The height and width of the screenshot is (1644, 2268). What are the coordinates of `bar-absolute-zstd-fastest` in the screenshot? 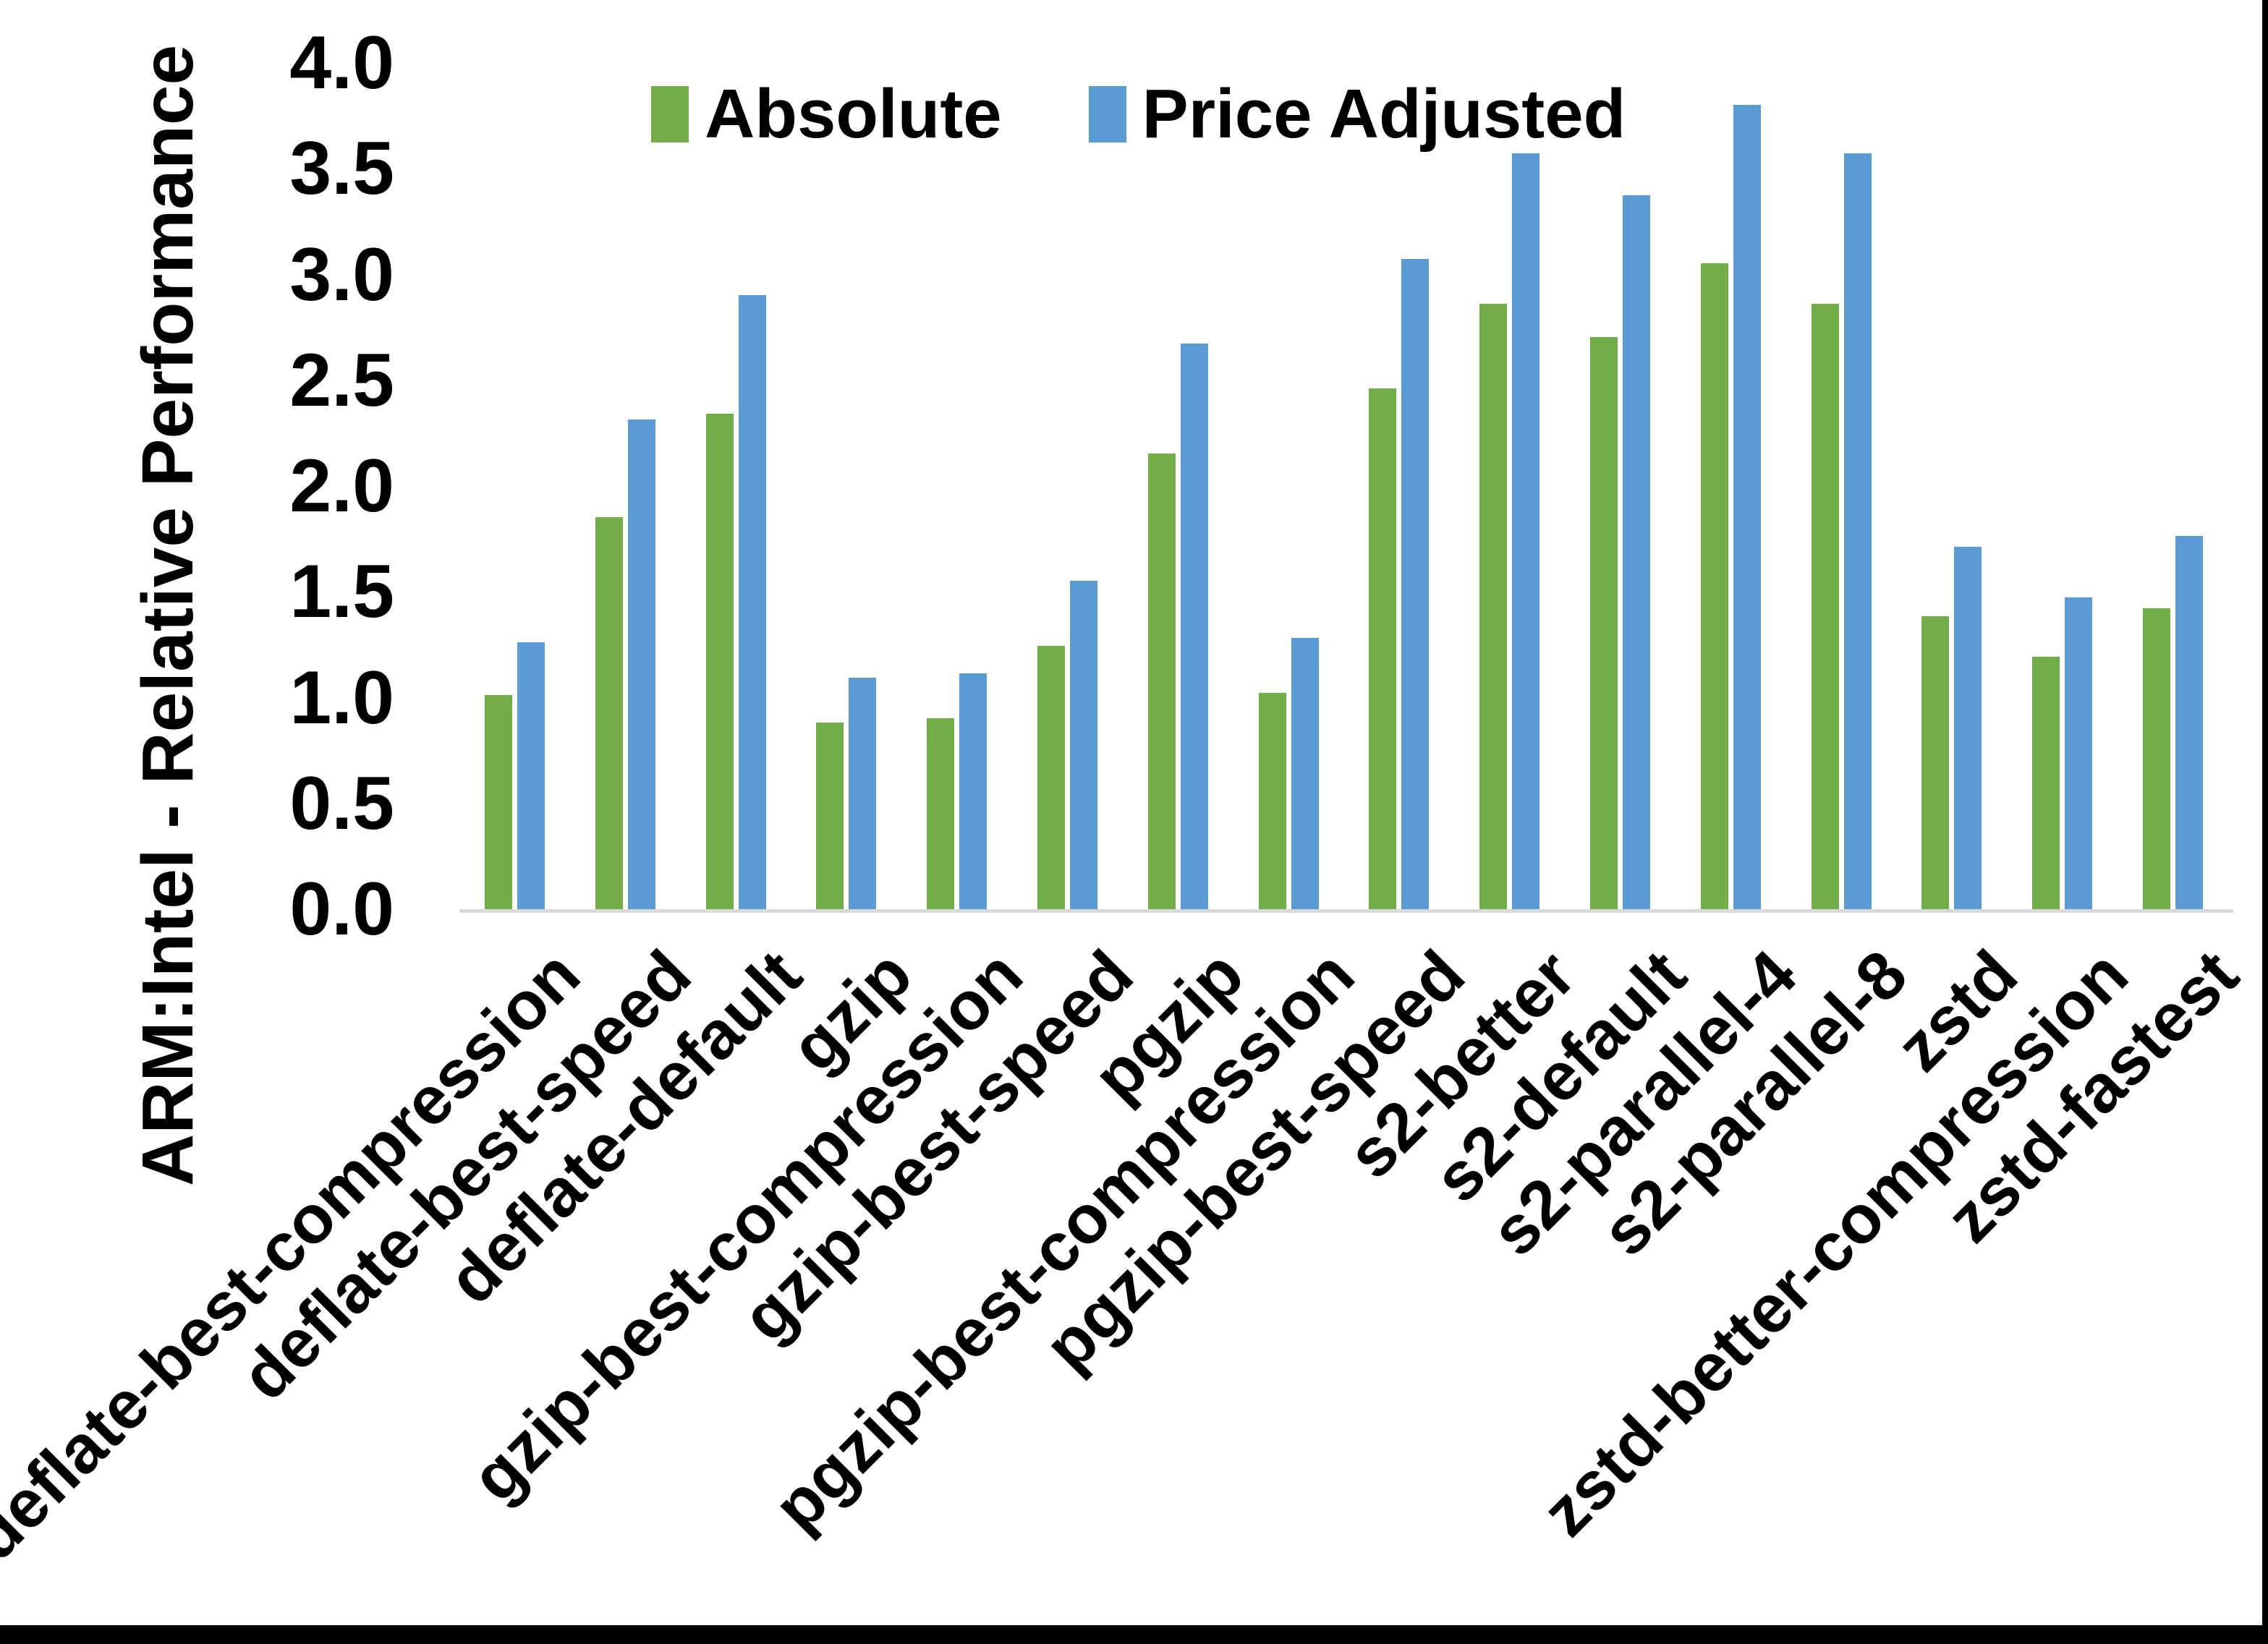 It's located at (2157, 759).